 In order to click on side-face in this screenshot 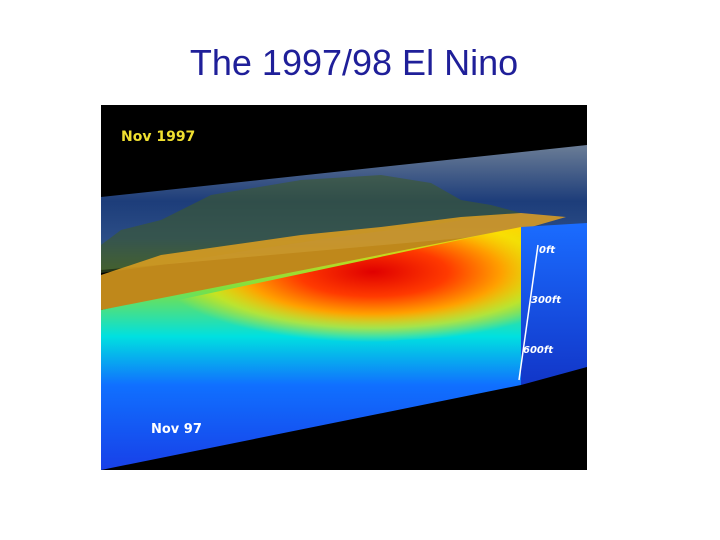, I will do `click(554, 304)`.